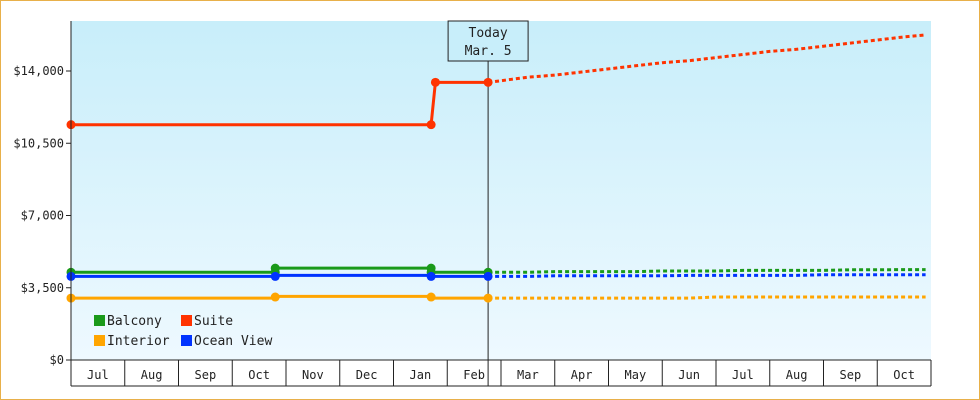 This screenshot has height=400, width=980. Describe the element at coordinates (38, 71) in the screenshot. I see `y-tick-label: $14,000` at that location.